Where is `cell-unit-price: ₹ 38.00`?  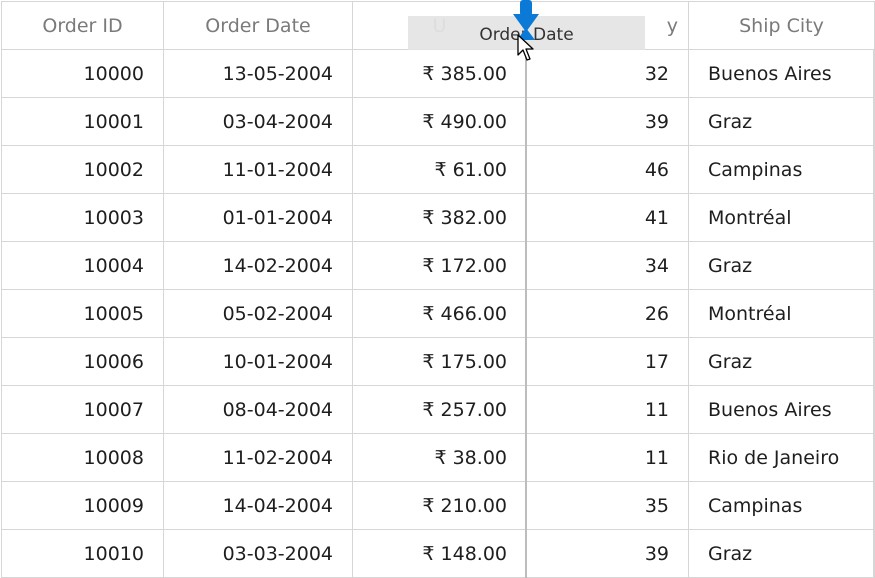
cell-unit-price: ₹ 38.00 is located at coordinates (439, 457).